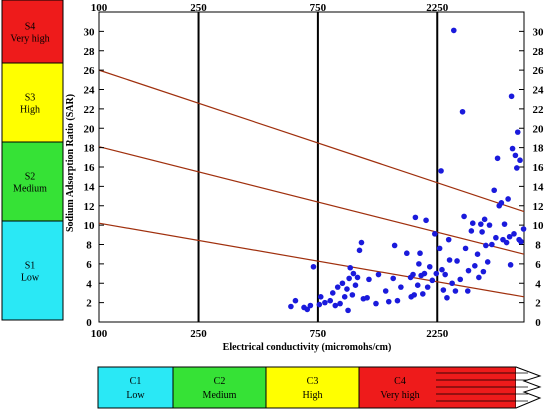 The height and width of the screenshot is (412, 550). What do you see at coordinates (90, 168) in the screenshot?
I see `y-tick-label-left: 16` at bounding box center [90, 168].